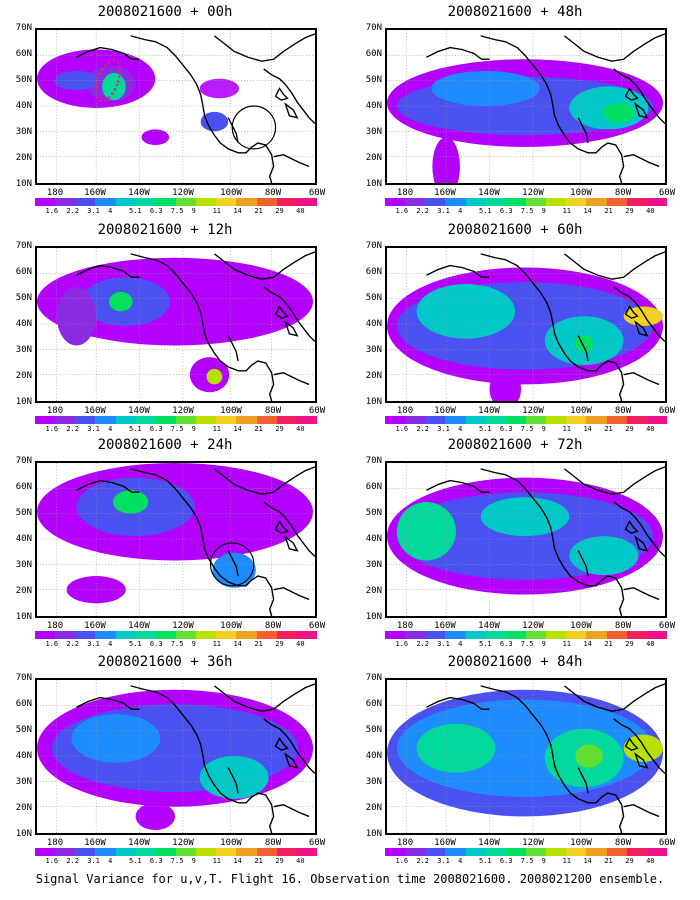  I want to click on latitude-label: 30N, so click(373, 350).